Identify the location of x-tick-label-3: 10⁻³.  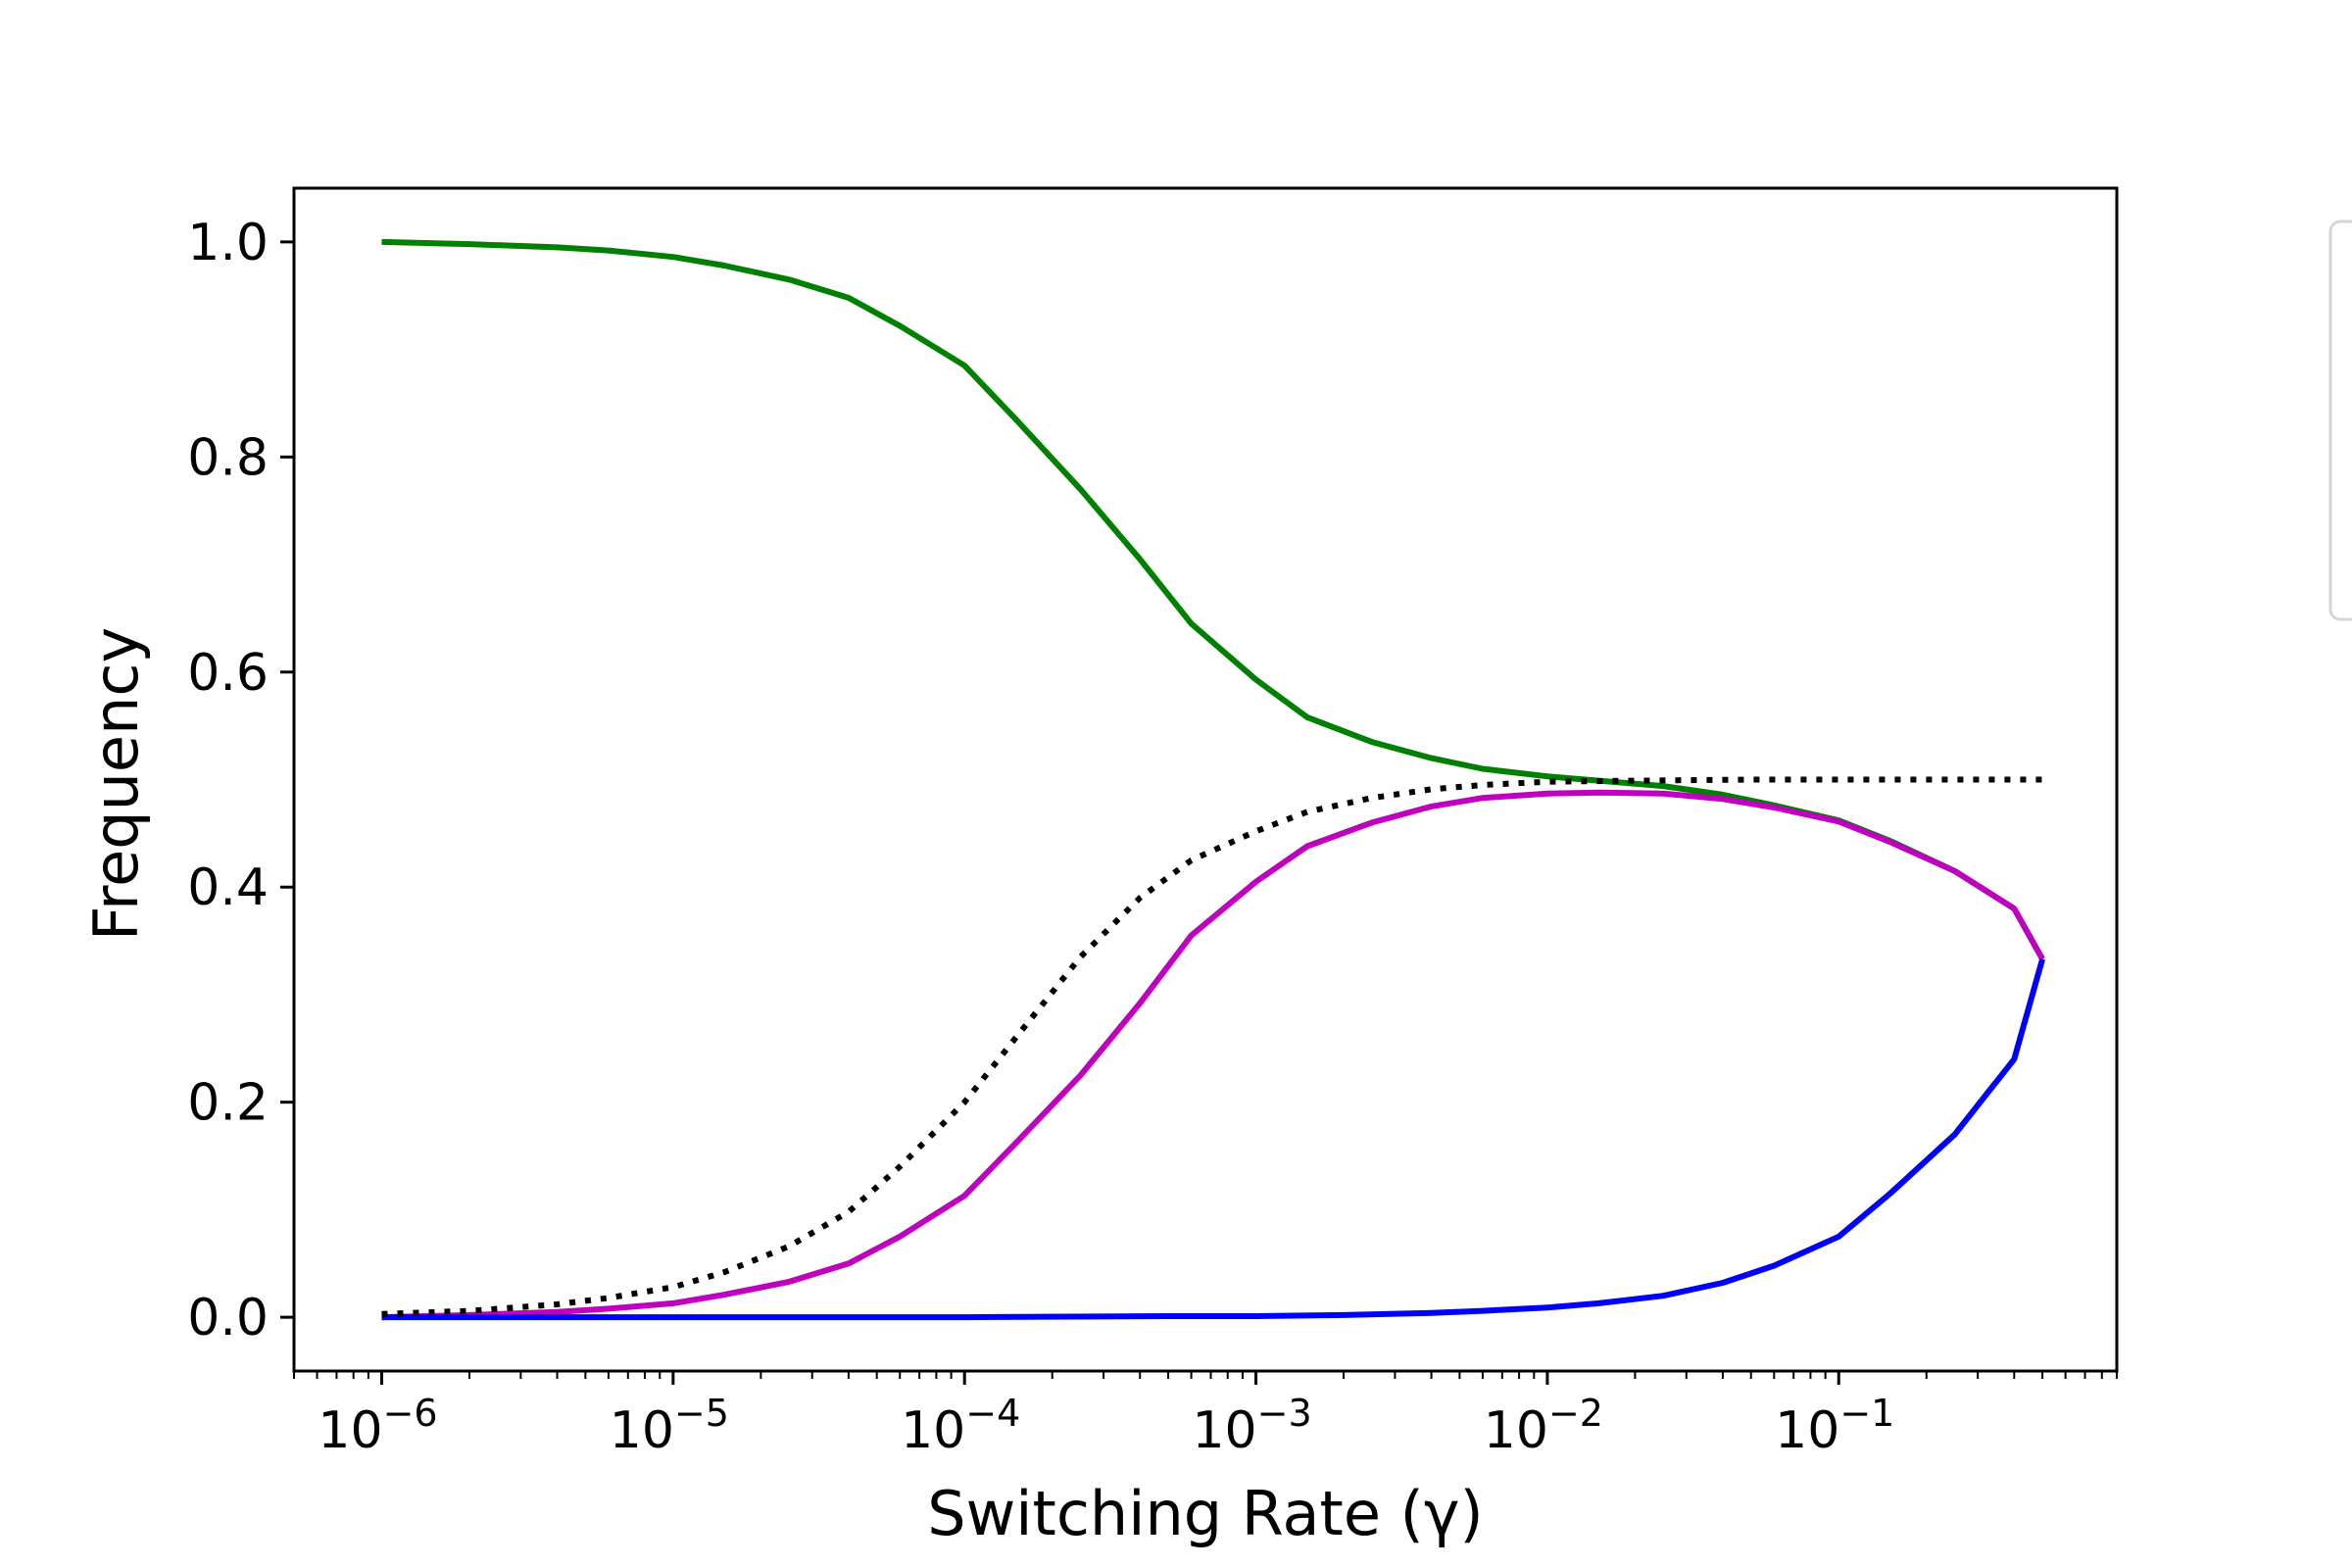
(1251, 1426).